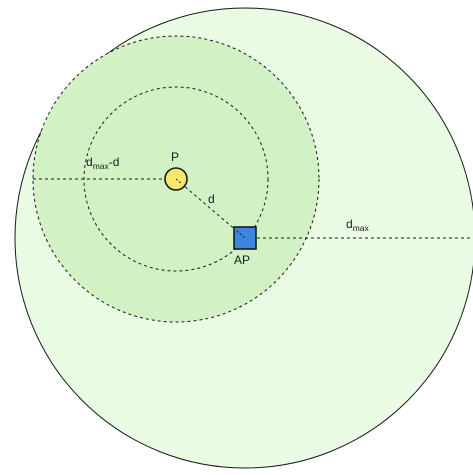  I want to click on access-point-label: AP, so click(242, 260).